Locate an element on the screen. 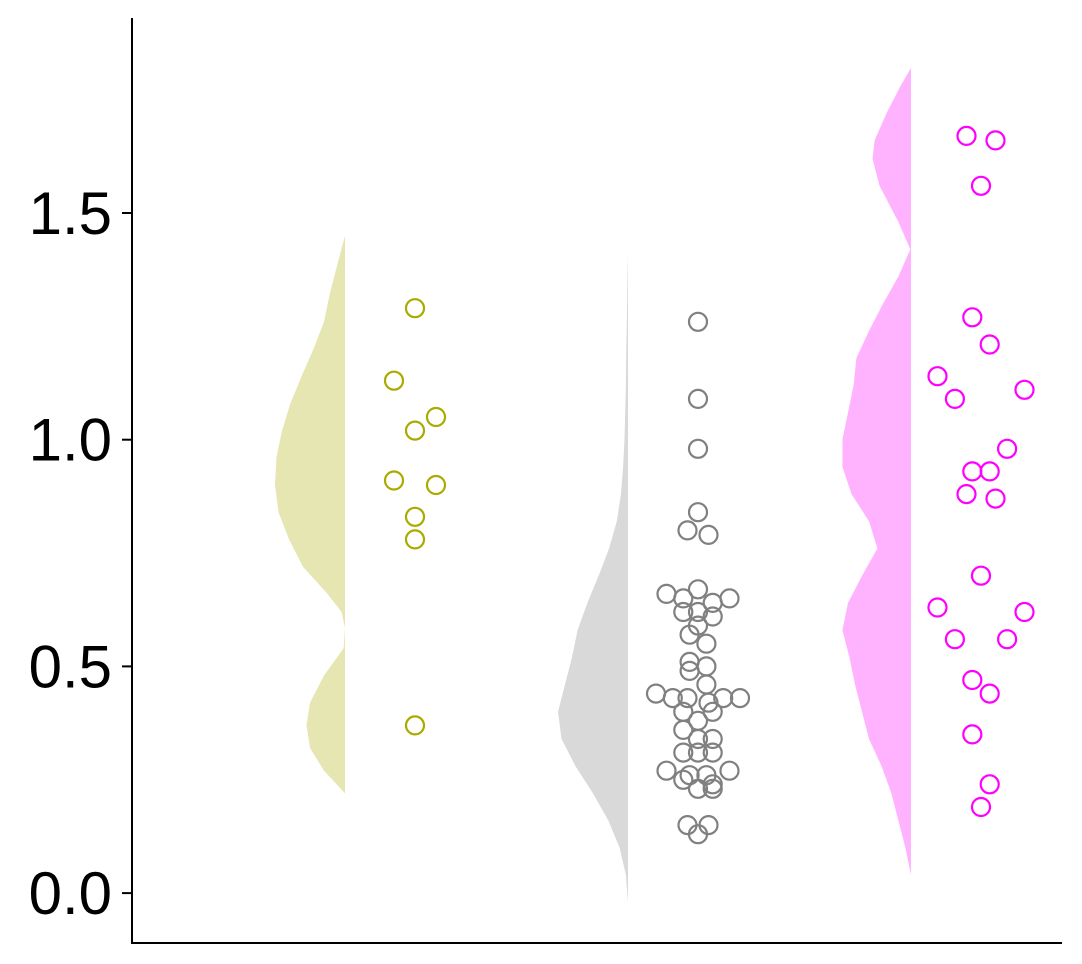 The width and height of the screenshot is (1082, 964). y-tick-label-0: 0.0 is located at coordinates (70, 893).